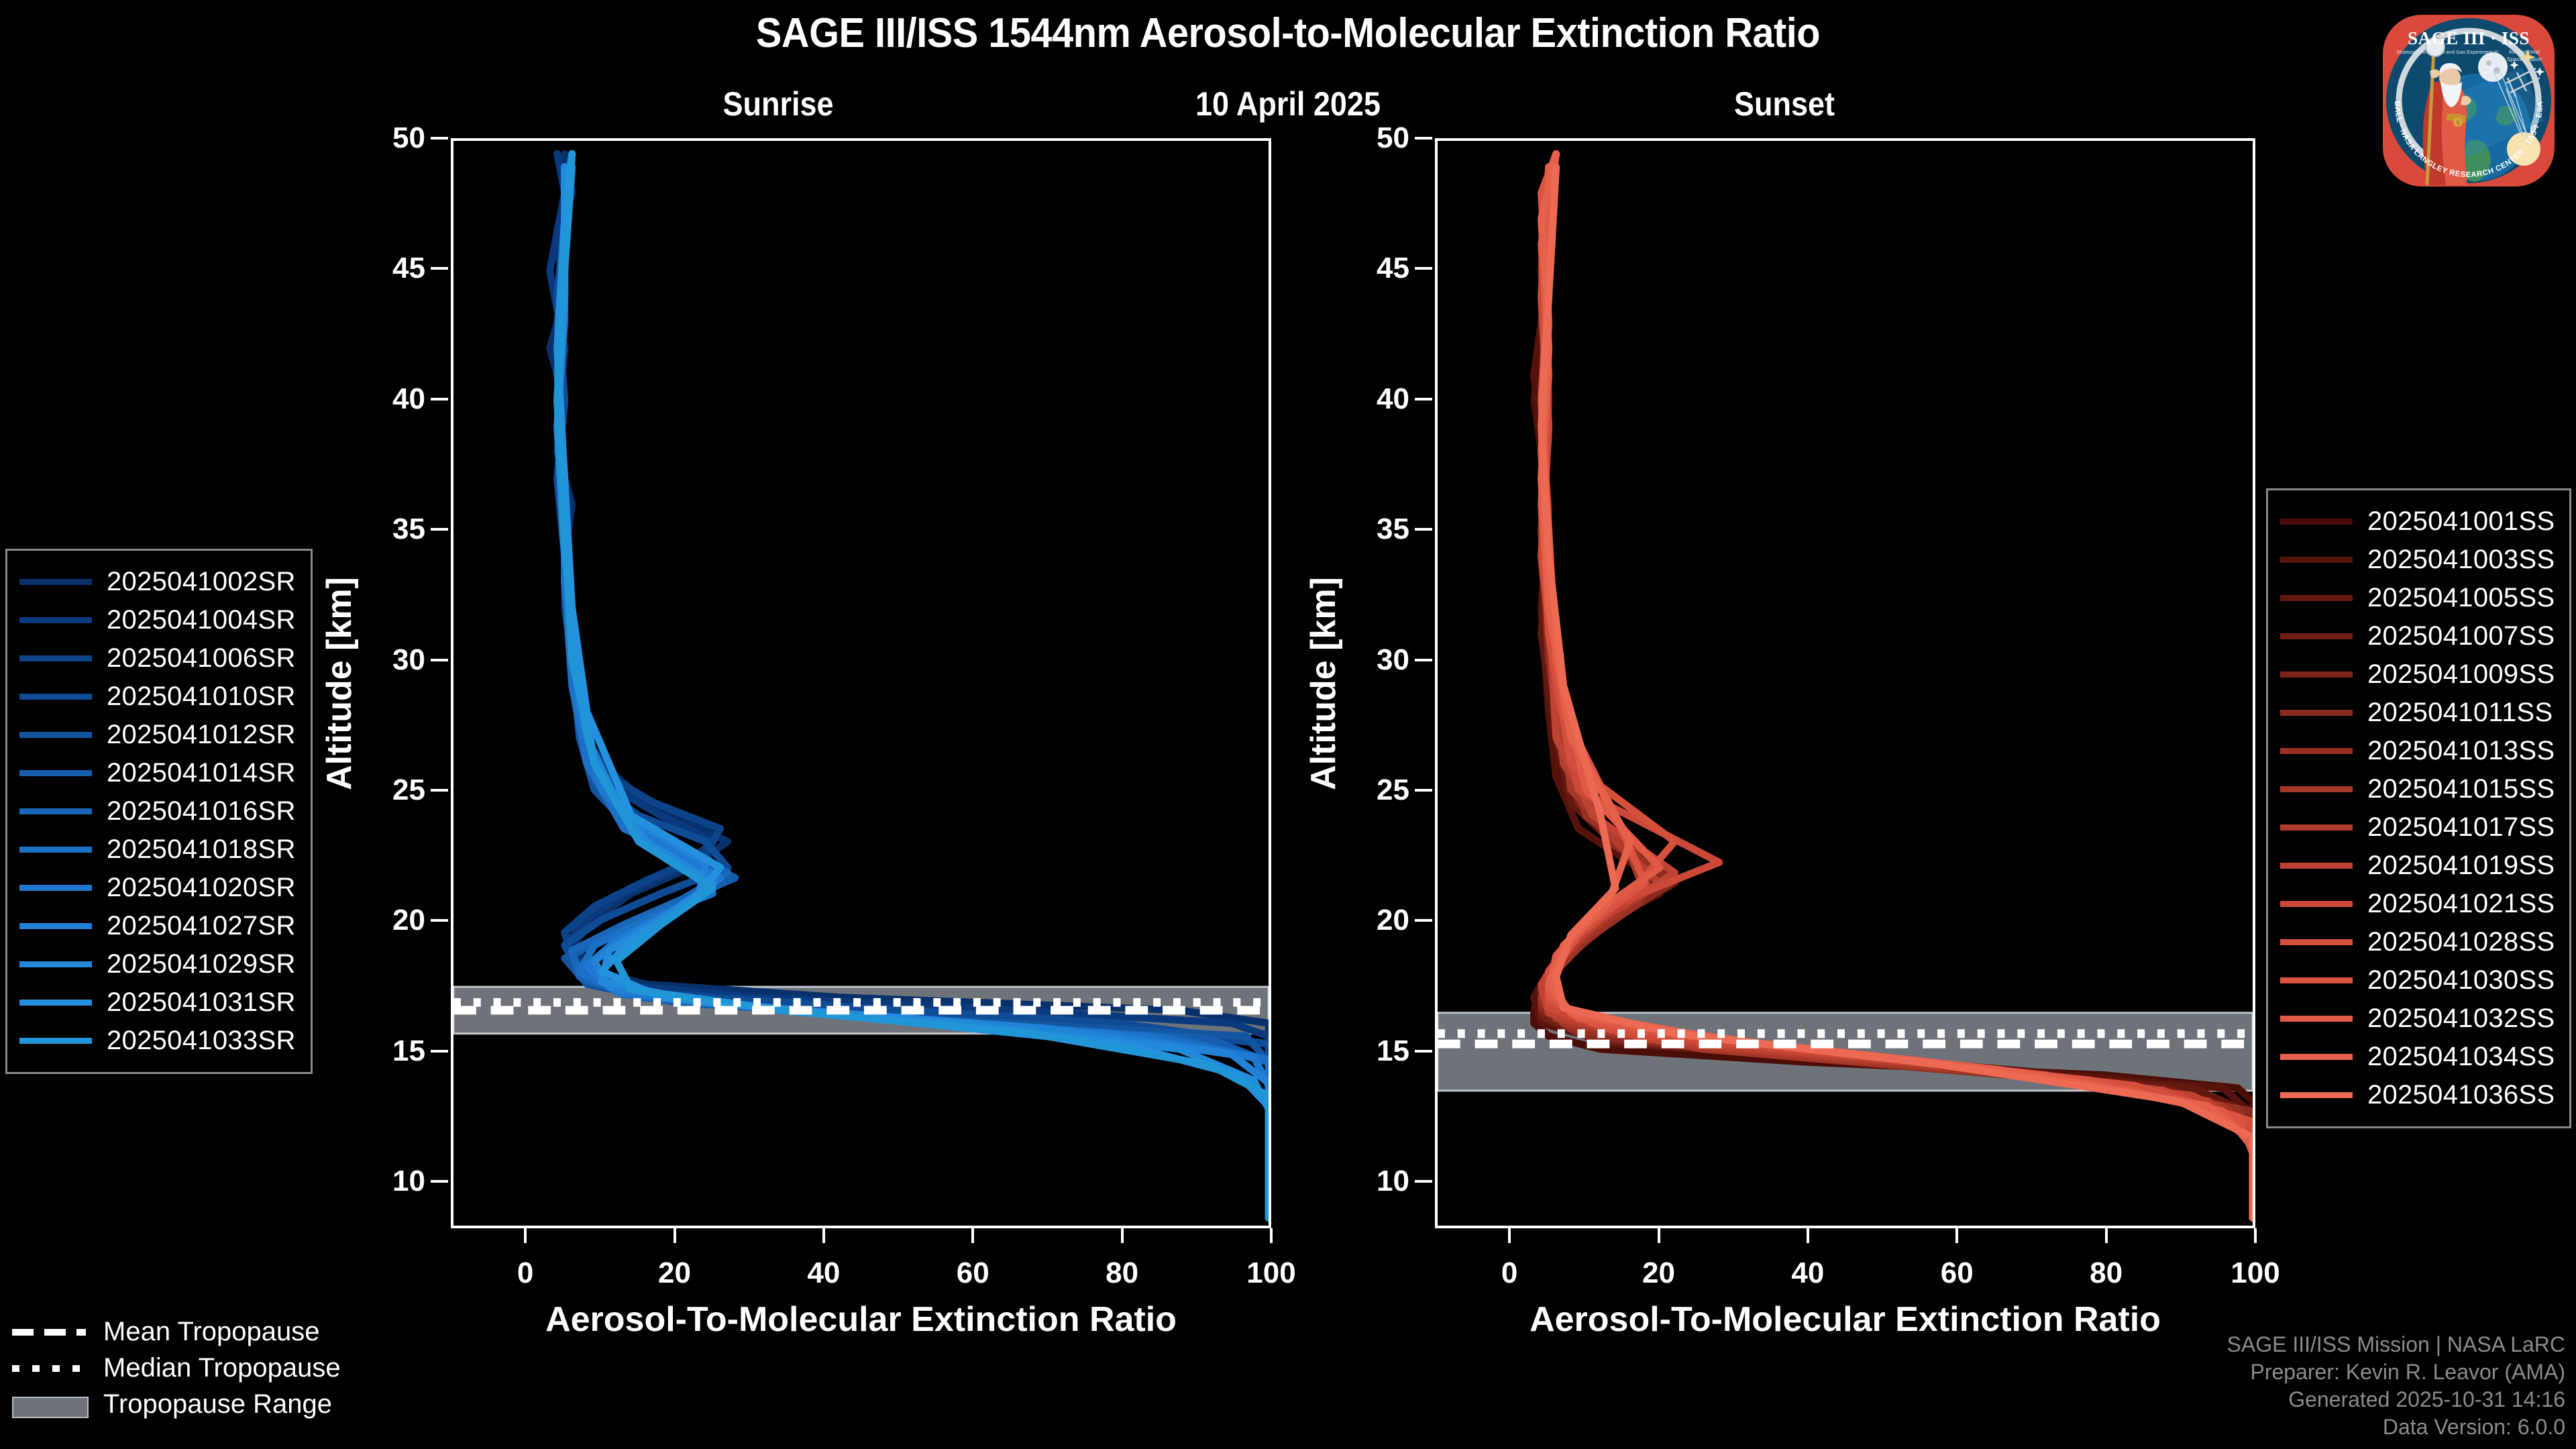 The width and height of the screenshot is (2576, 1449). I want to click on legend-item-2025041005SS: 2025041005SS, so click(2417, 598).